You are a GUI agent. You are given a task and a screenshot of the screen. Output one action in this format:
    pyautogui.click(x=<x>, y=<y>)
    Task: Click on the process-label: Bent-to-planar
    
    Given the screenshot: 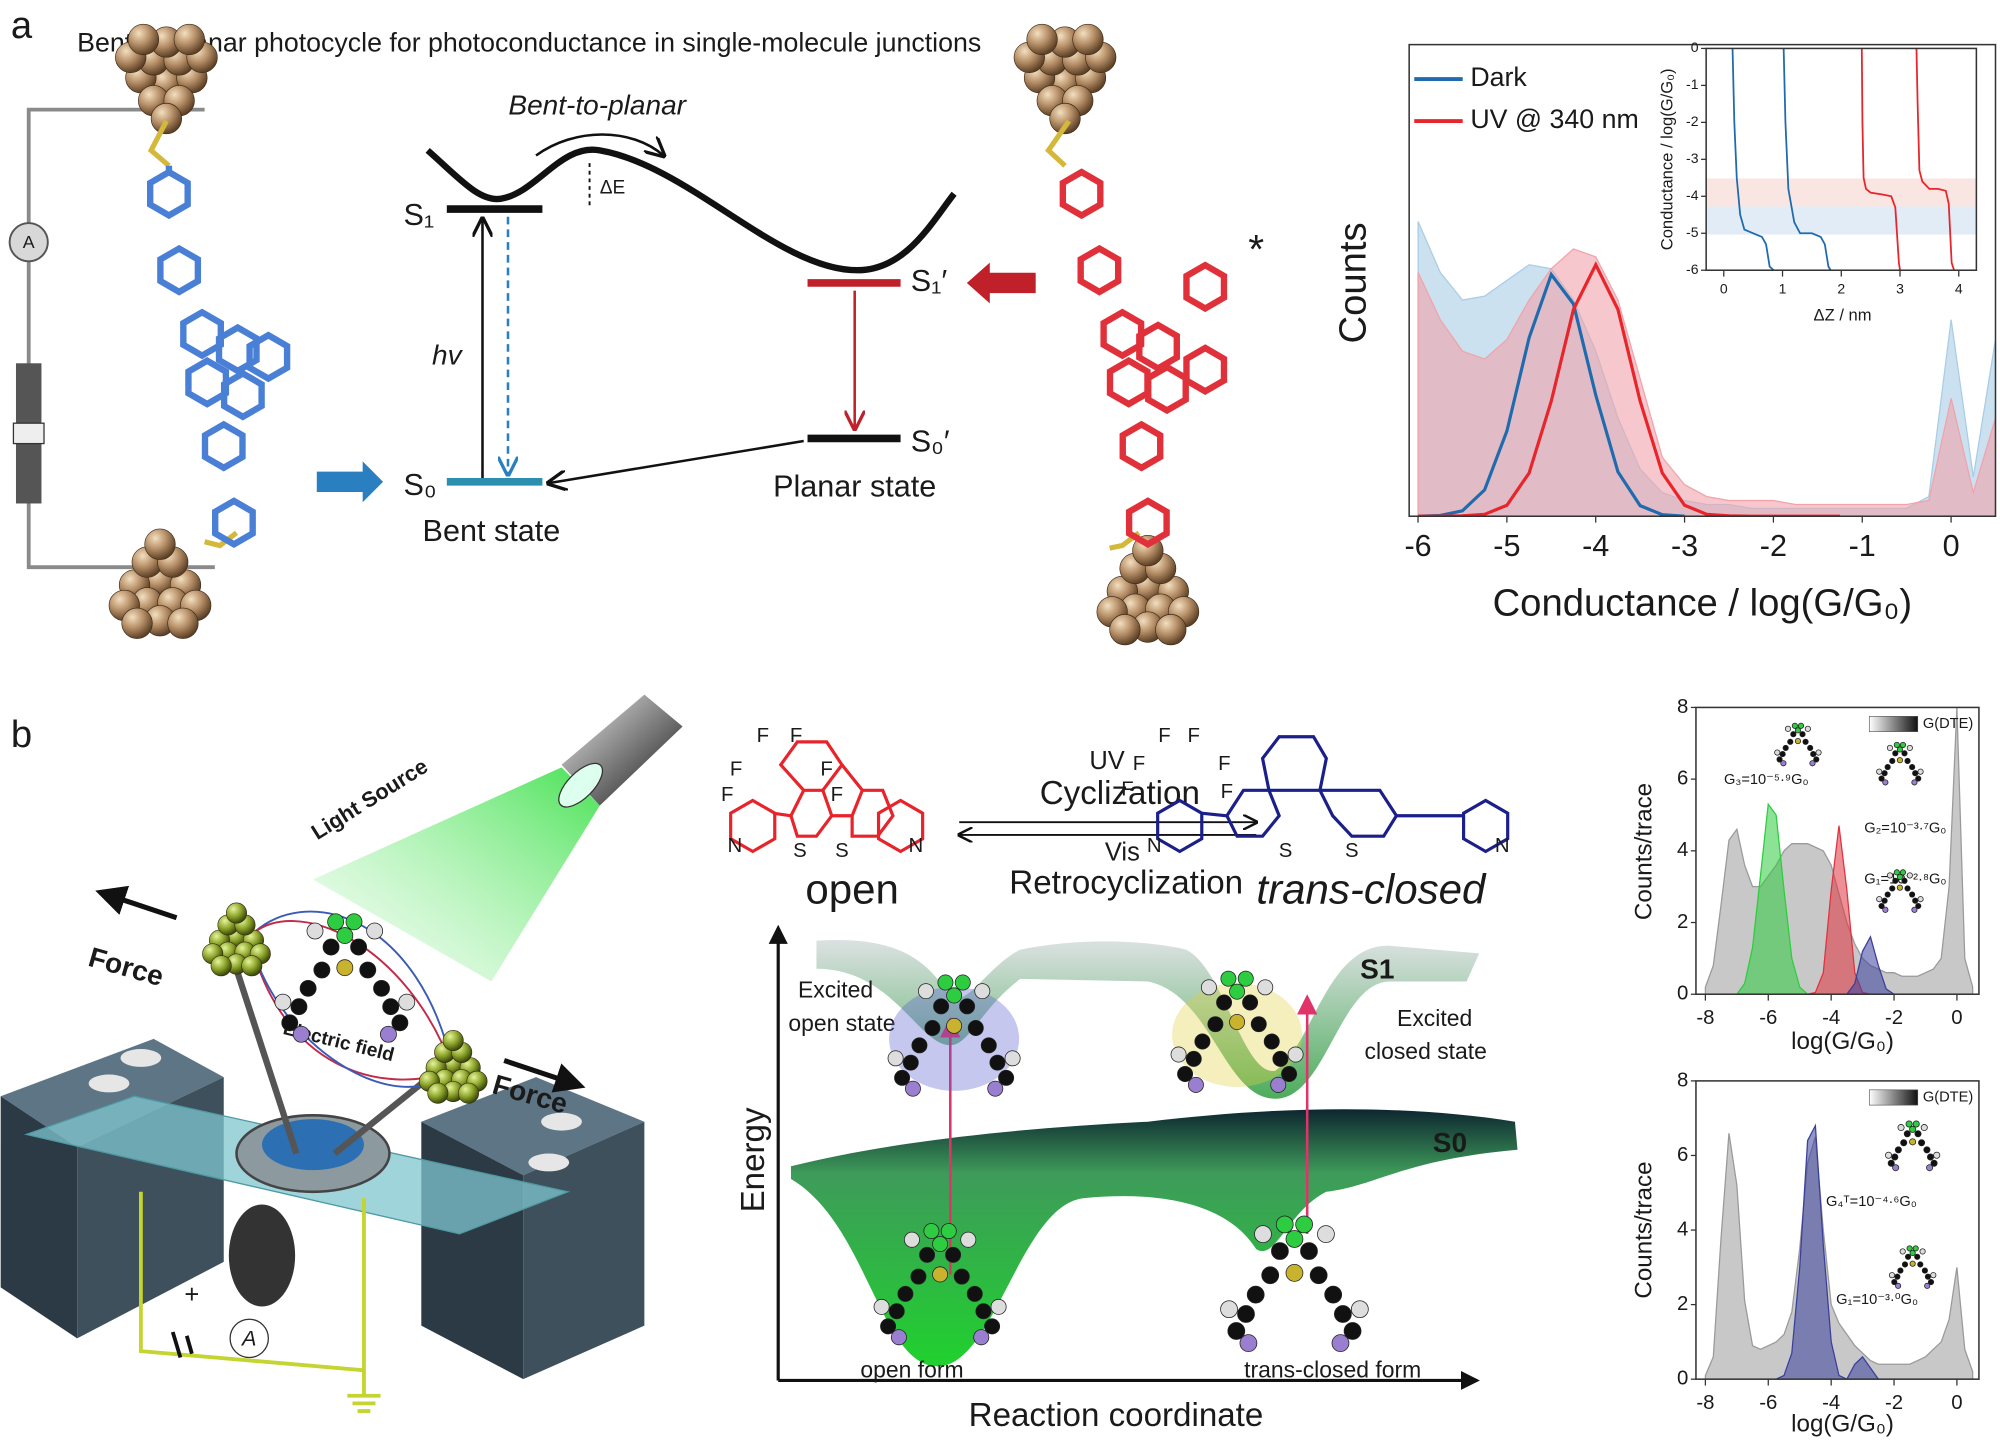 What is the action you would take?
    pyautogui.click(x=597, y=104)
    